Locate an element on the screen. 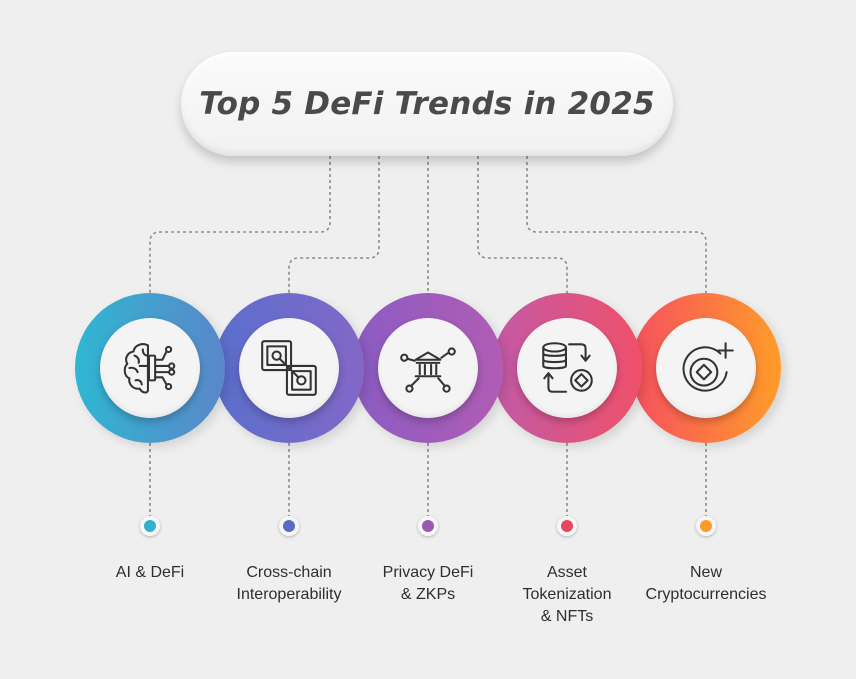 Image resolution: width=856 pixels, height=679 pixels. trend-label-asset-tokenization: Asset Tokenization & NFTs is located at coordinates (567, 595).